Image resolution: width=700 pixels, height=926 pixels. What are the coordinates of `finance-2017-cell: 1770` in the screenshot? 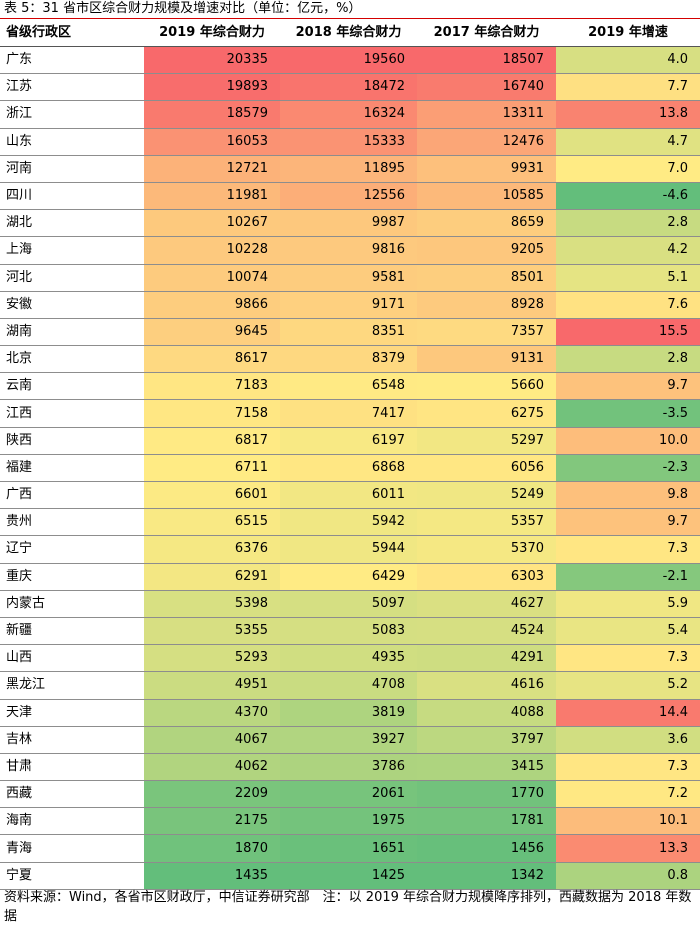 It's located at (486, 794).